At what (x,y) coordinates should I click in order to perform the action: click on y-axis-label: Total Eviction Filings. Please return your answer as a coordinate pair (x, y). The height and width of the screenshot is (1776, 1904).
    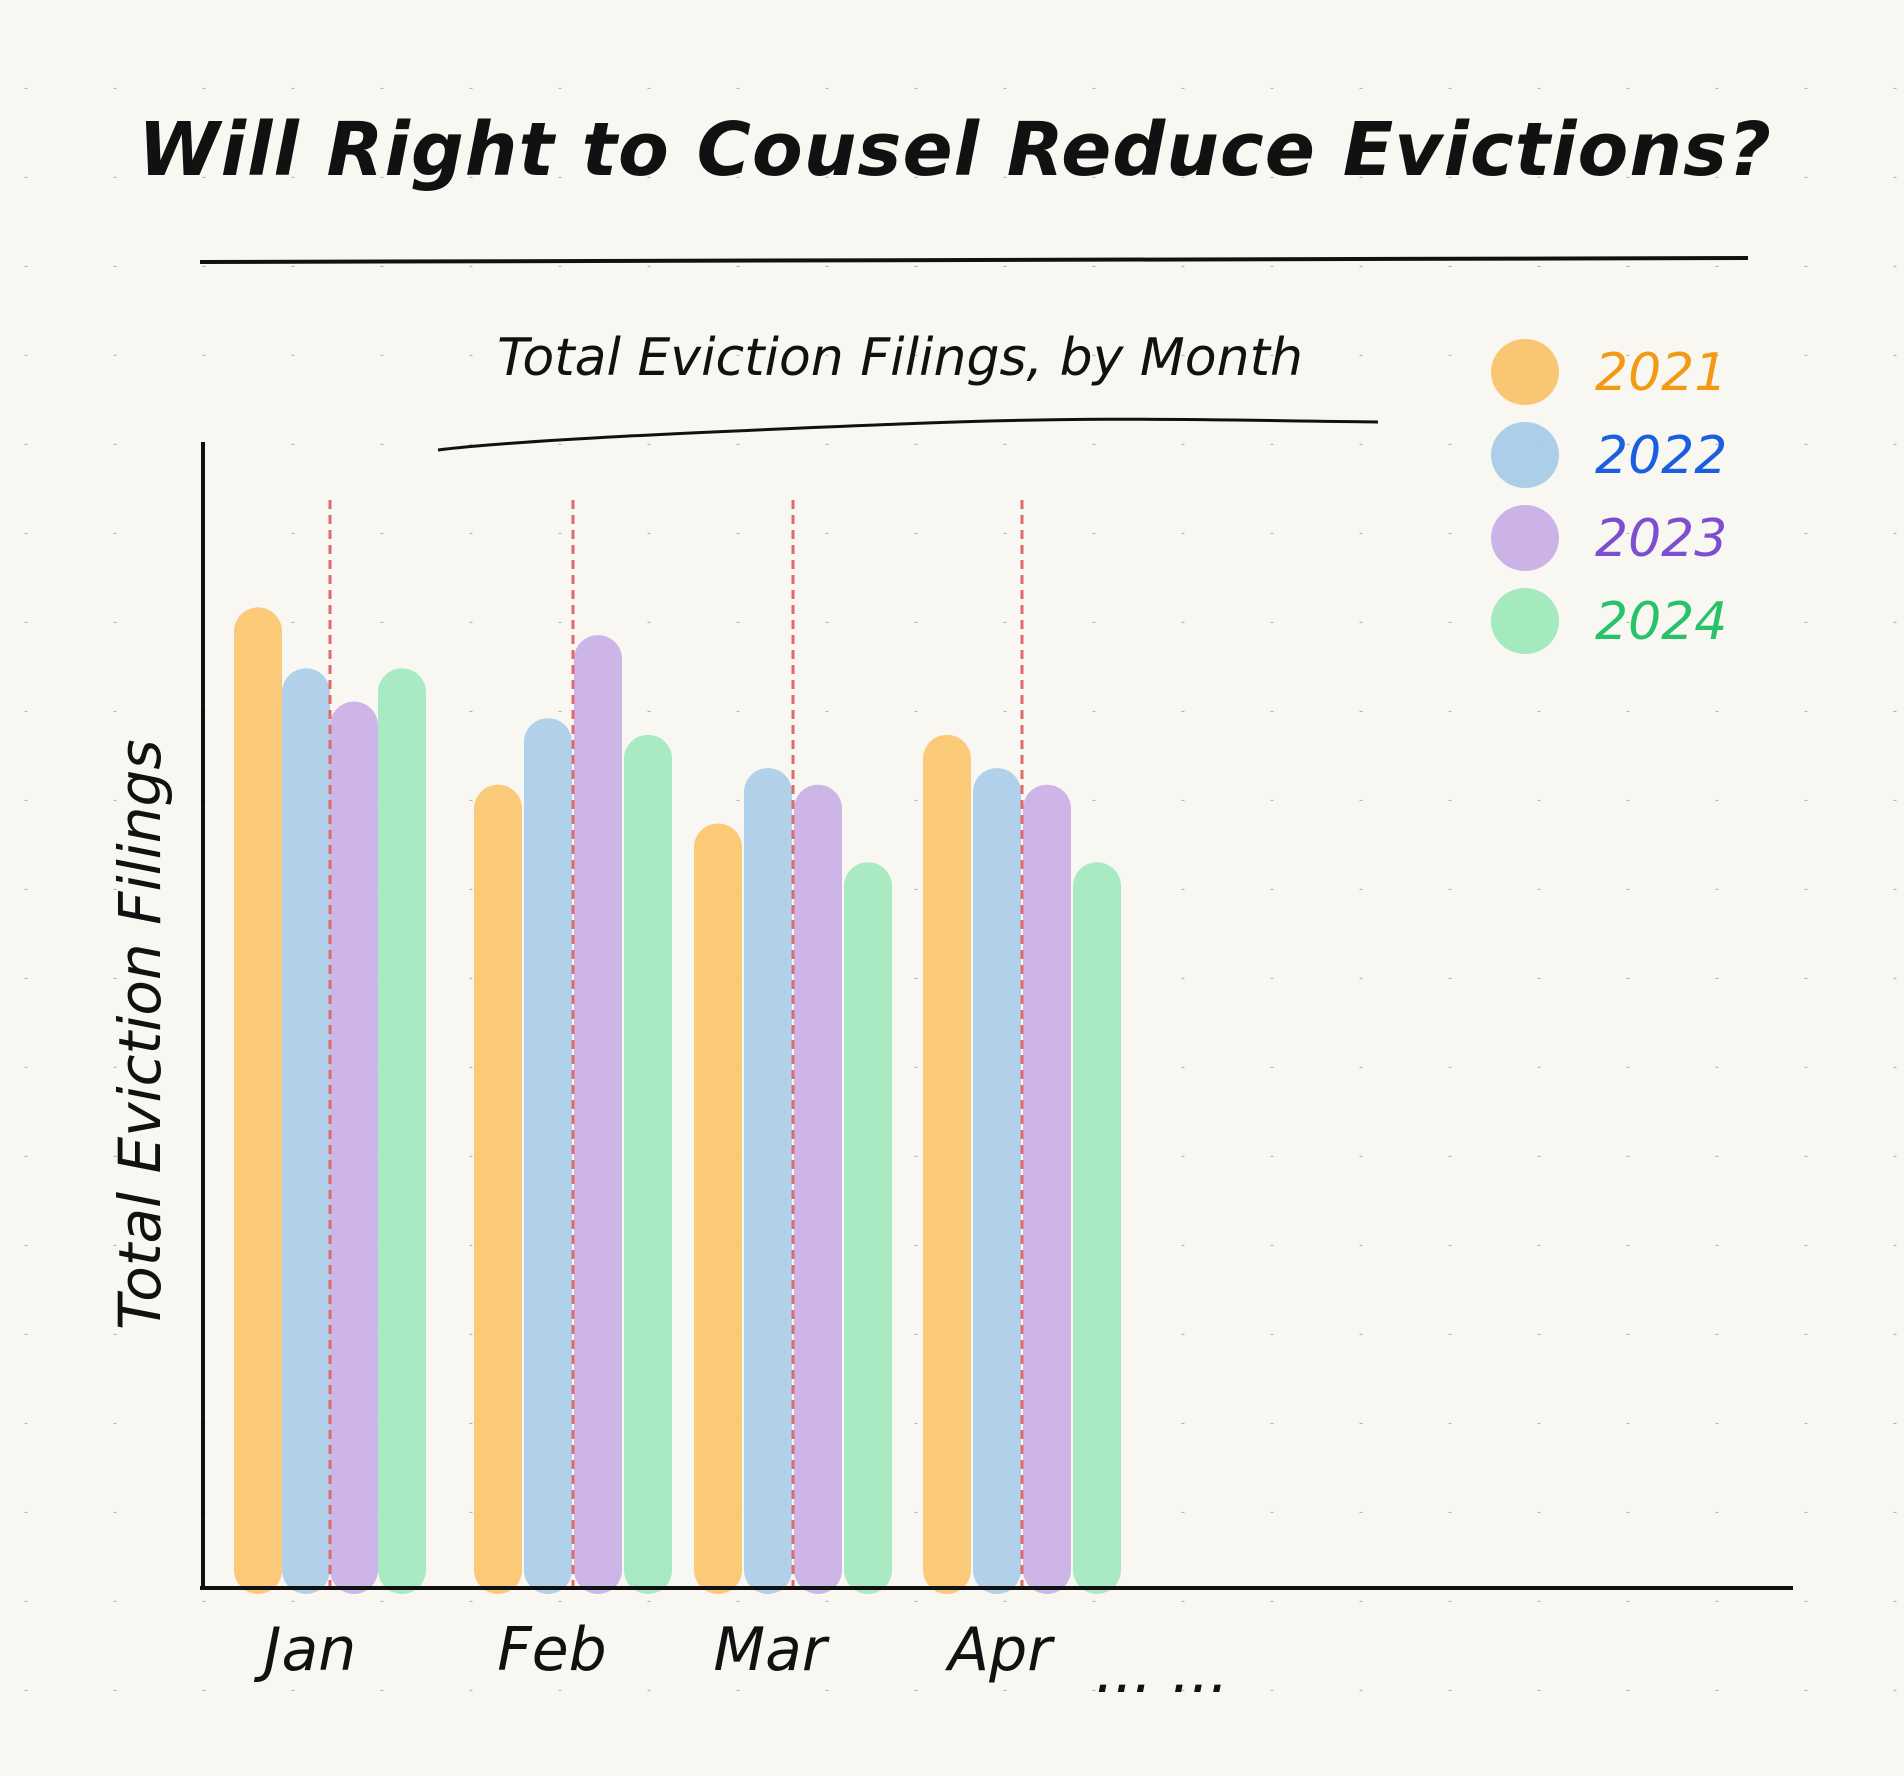
    Looking at the image, I should click on (140, 1034).